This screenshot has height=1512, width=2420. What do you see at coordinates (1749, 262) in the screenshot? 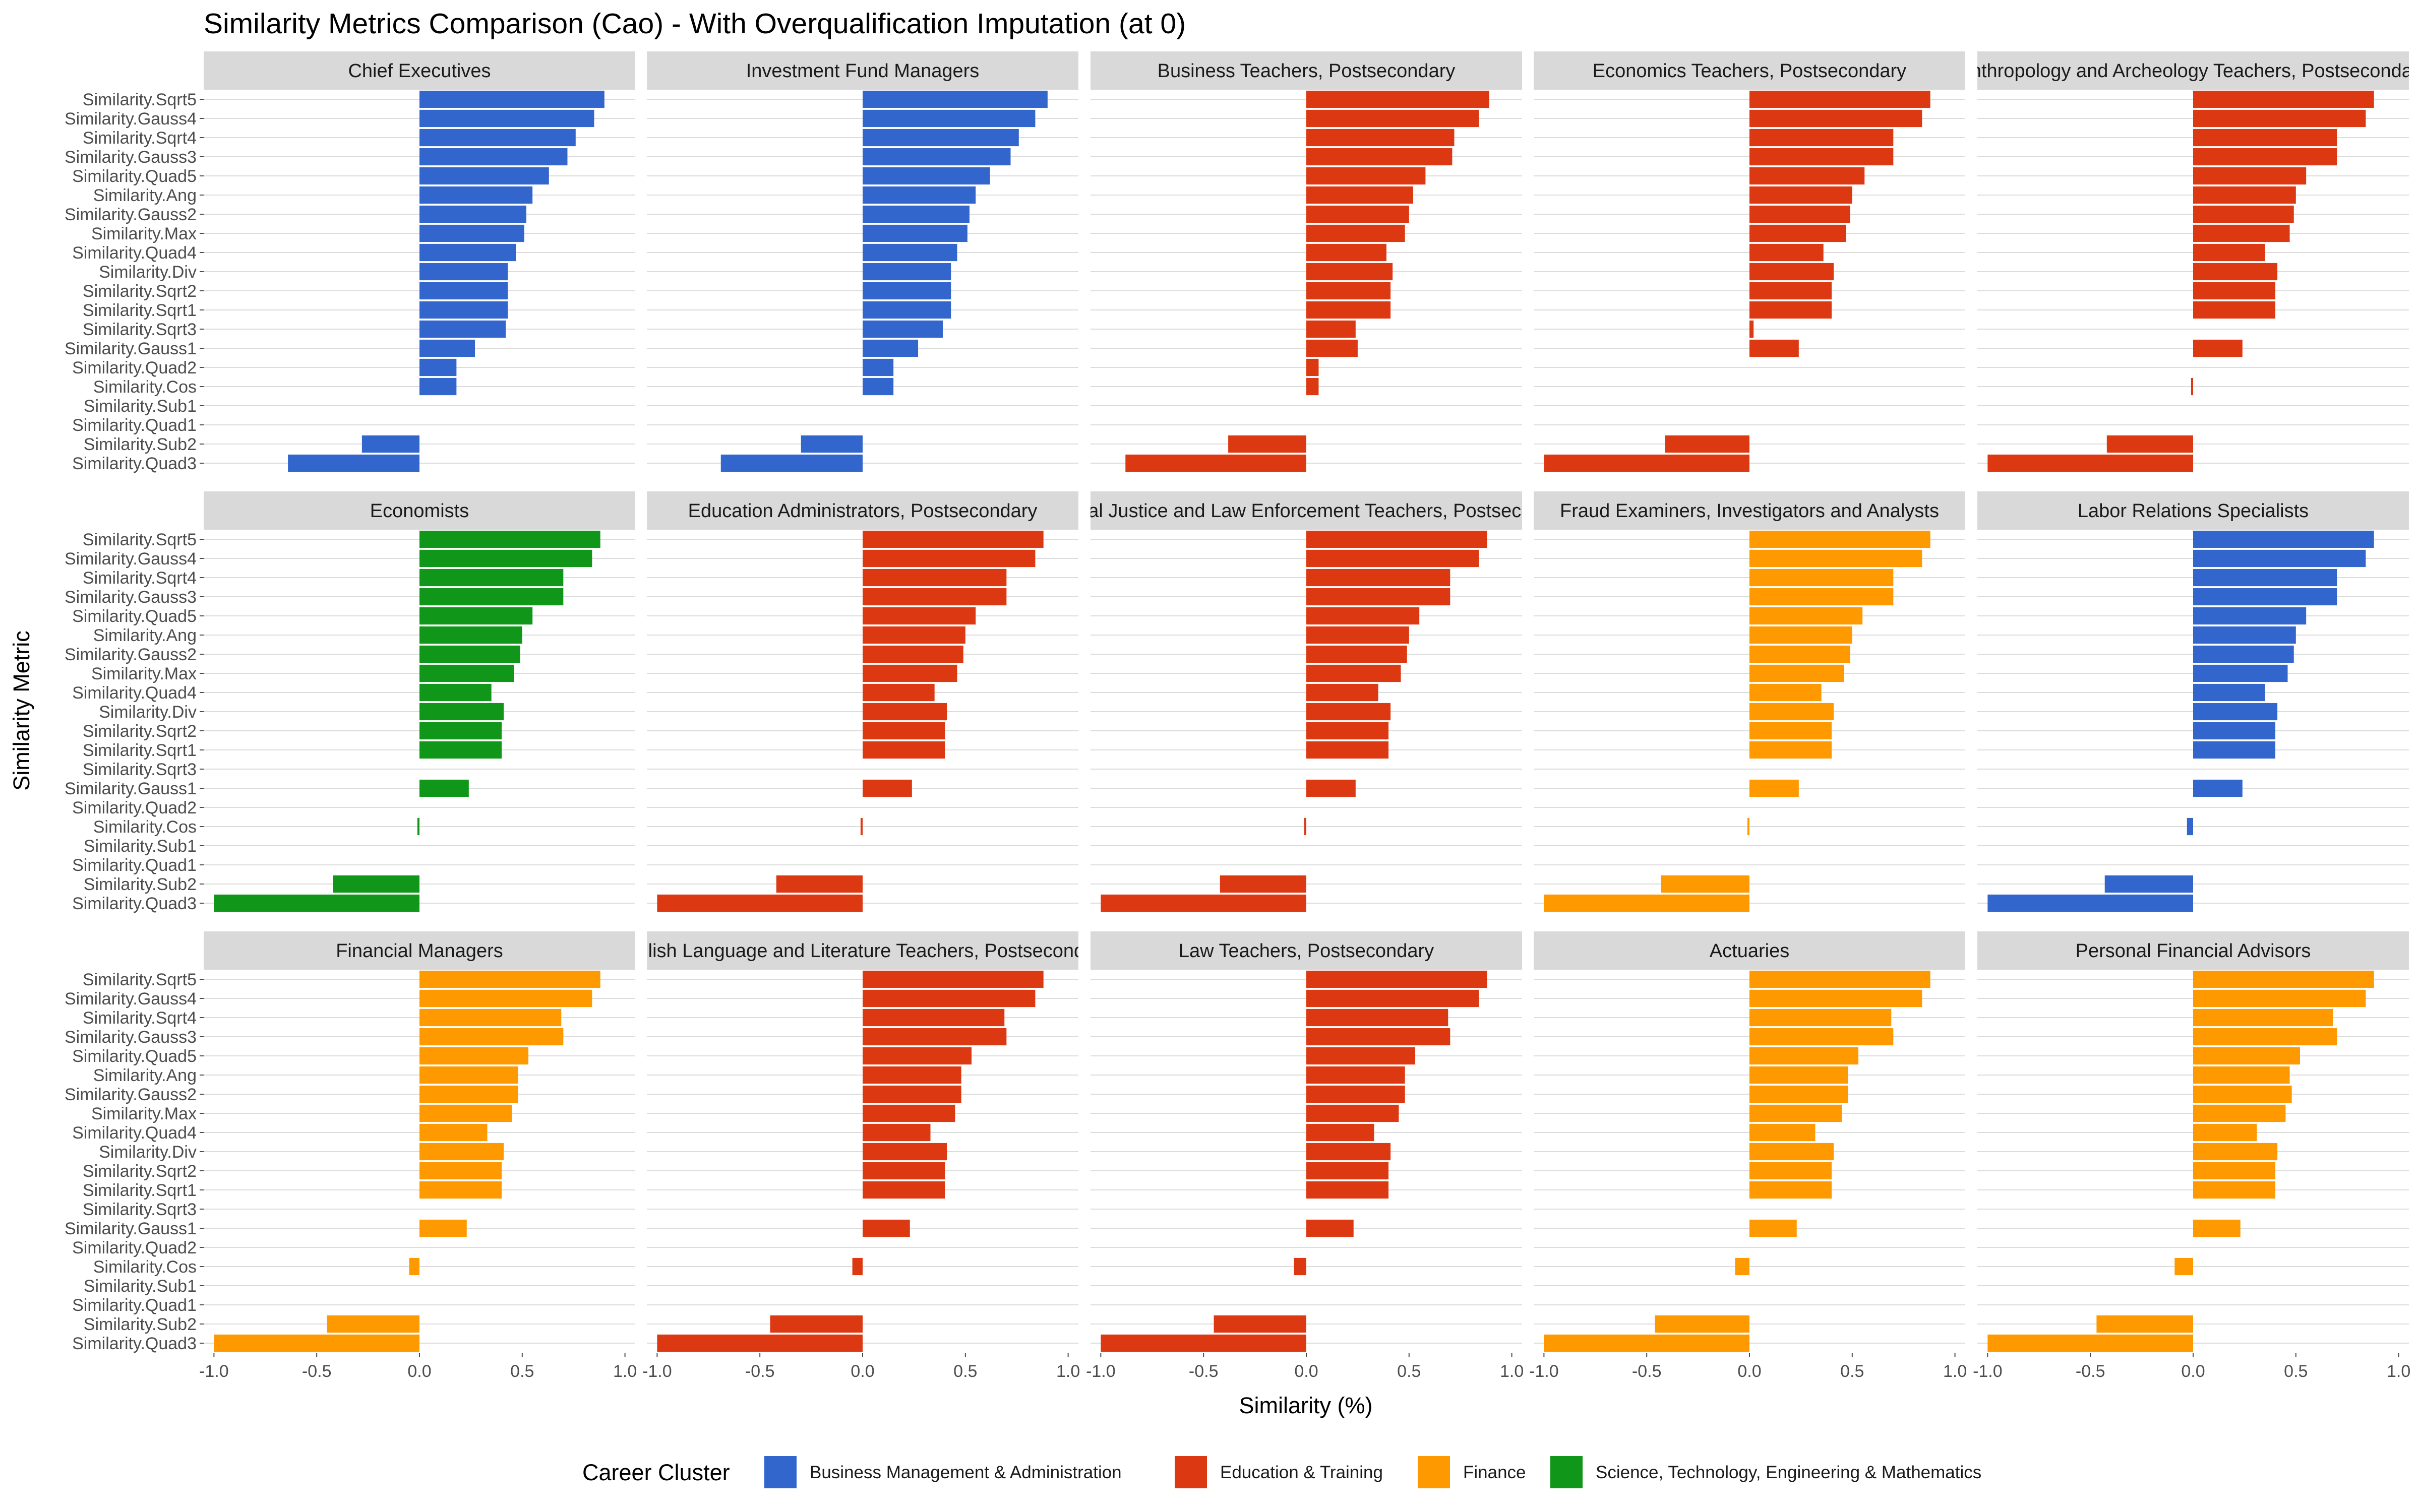
I see `facet-panel: Economics Teachers, Postsecondary` at bounding box center [1749, 262].